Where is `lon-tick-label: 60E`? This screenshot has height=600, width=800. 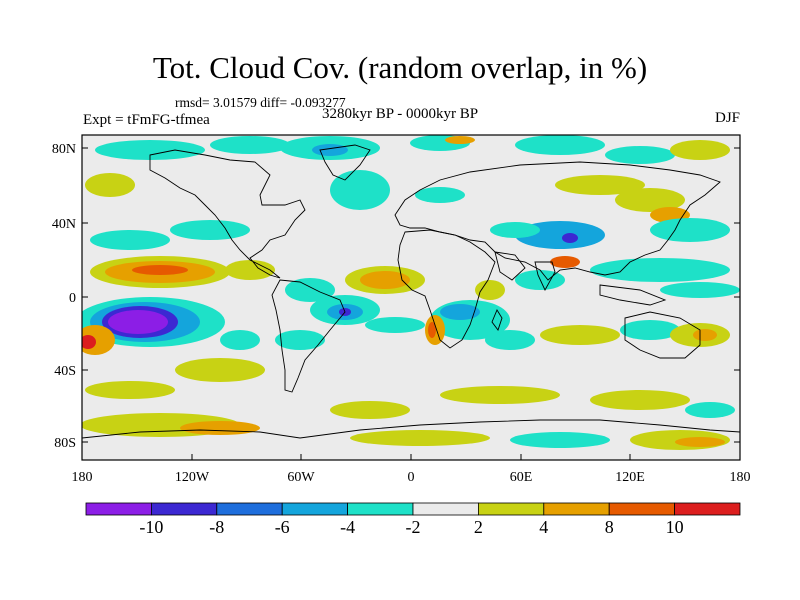 lon-tick-label: 60E is located at coordinates (521, 477).